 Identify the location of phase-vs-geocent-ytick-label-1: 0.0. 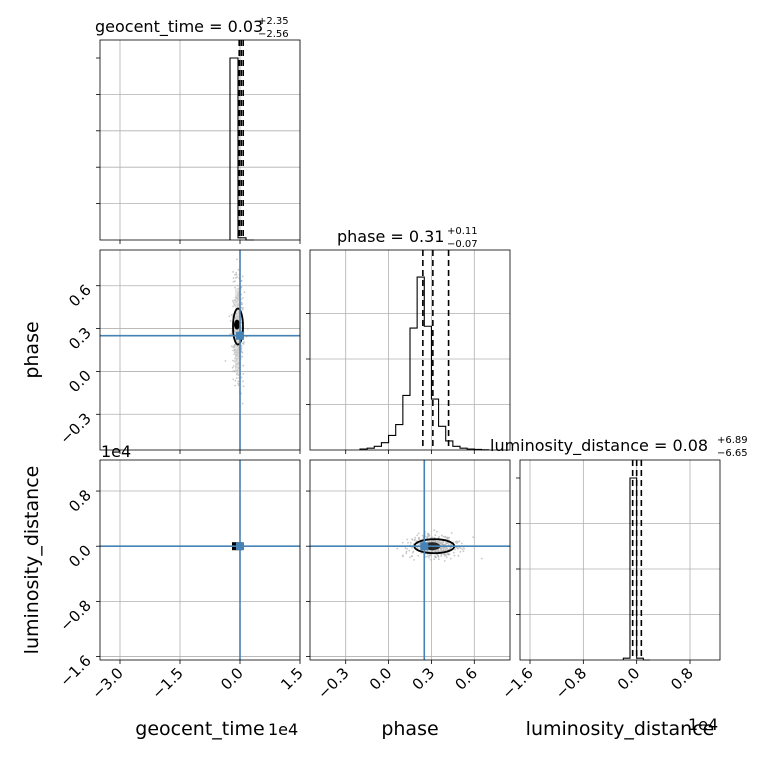
(80, 382).